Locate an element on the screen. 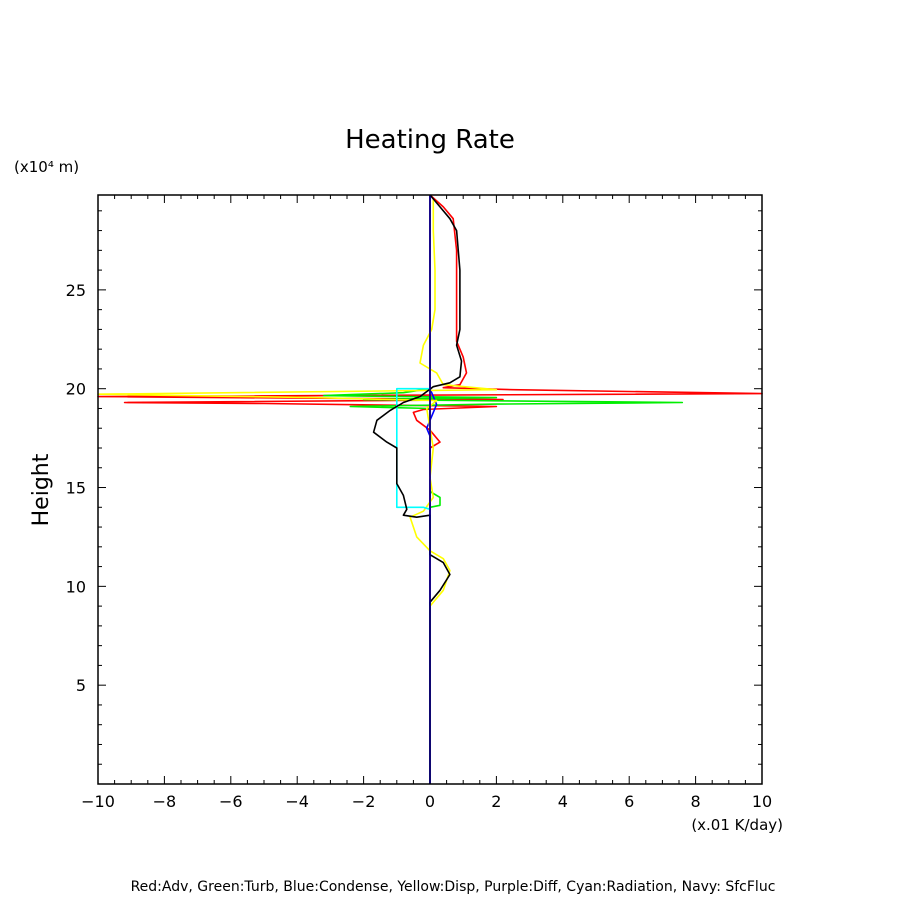  y-tick-label: 25 is located at coordinates (76, 290).